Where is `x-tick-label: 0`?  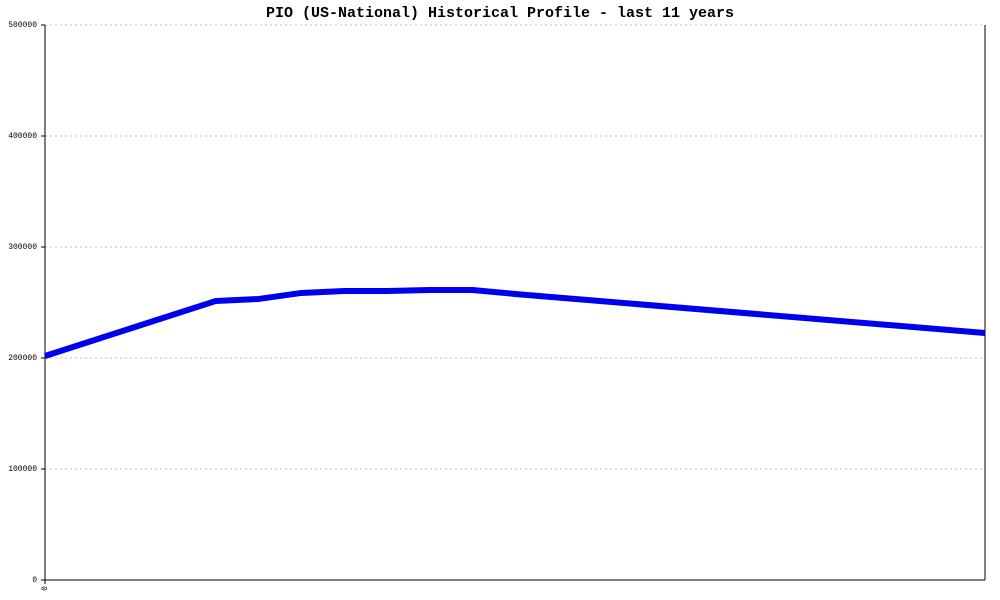 x-tick-label: 0 is located at coordinates (45, 588).